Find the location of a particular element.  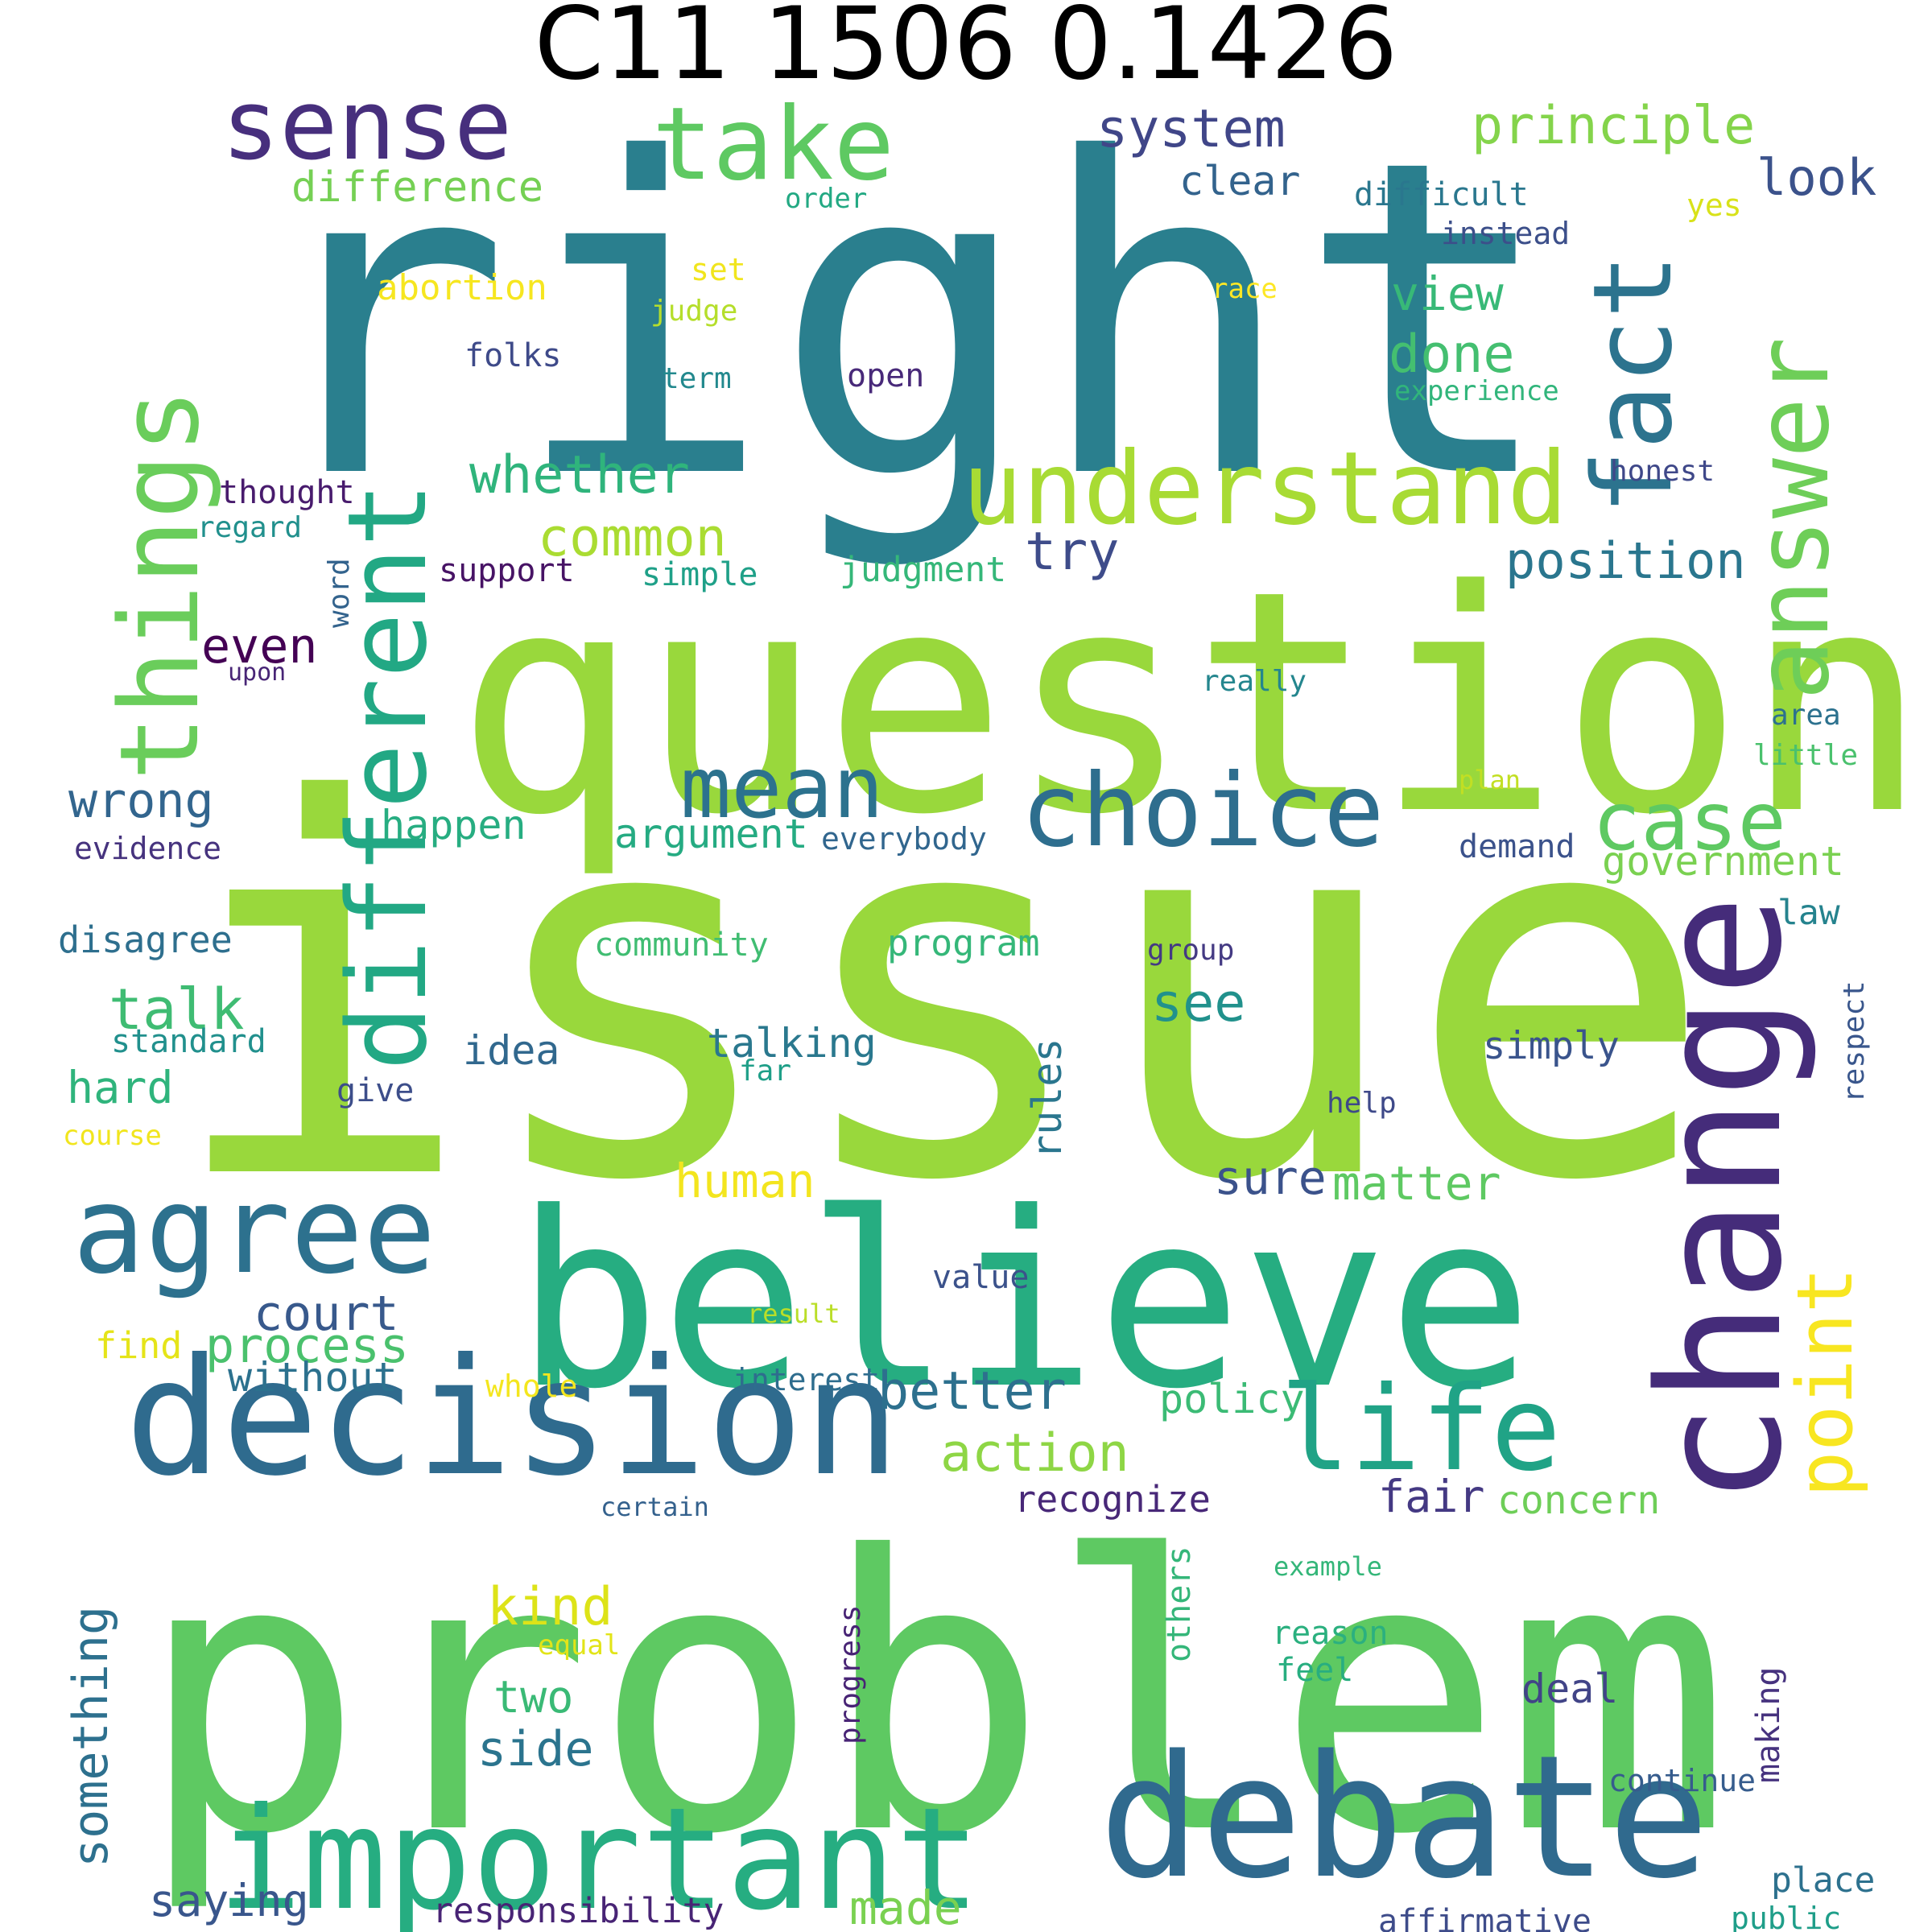

word-concern: concern is located at coordinates (1578, 1500).